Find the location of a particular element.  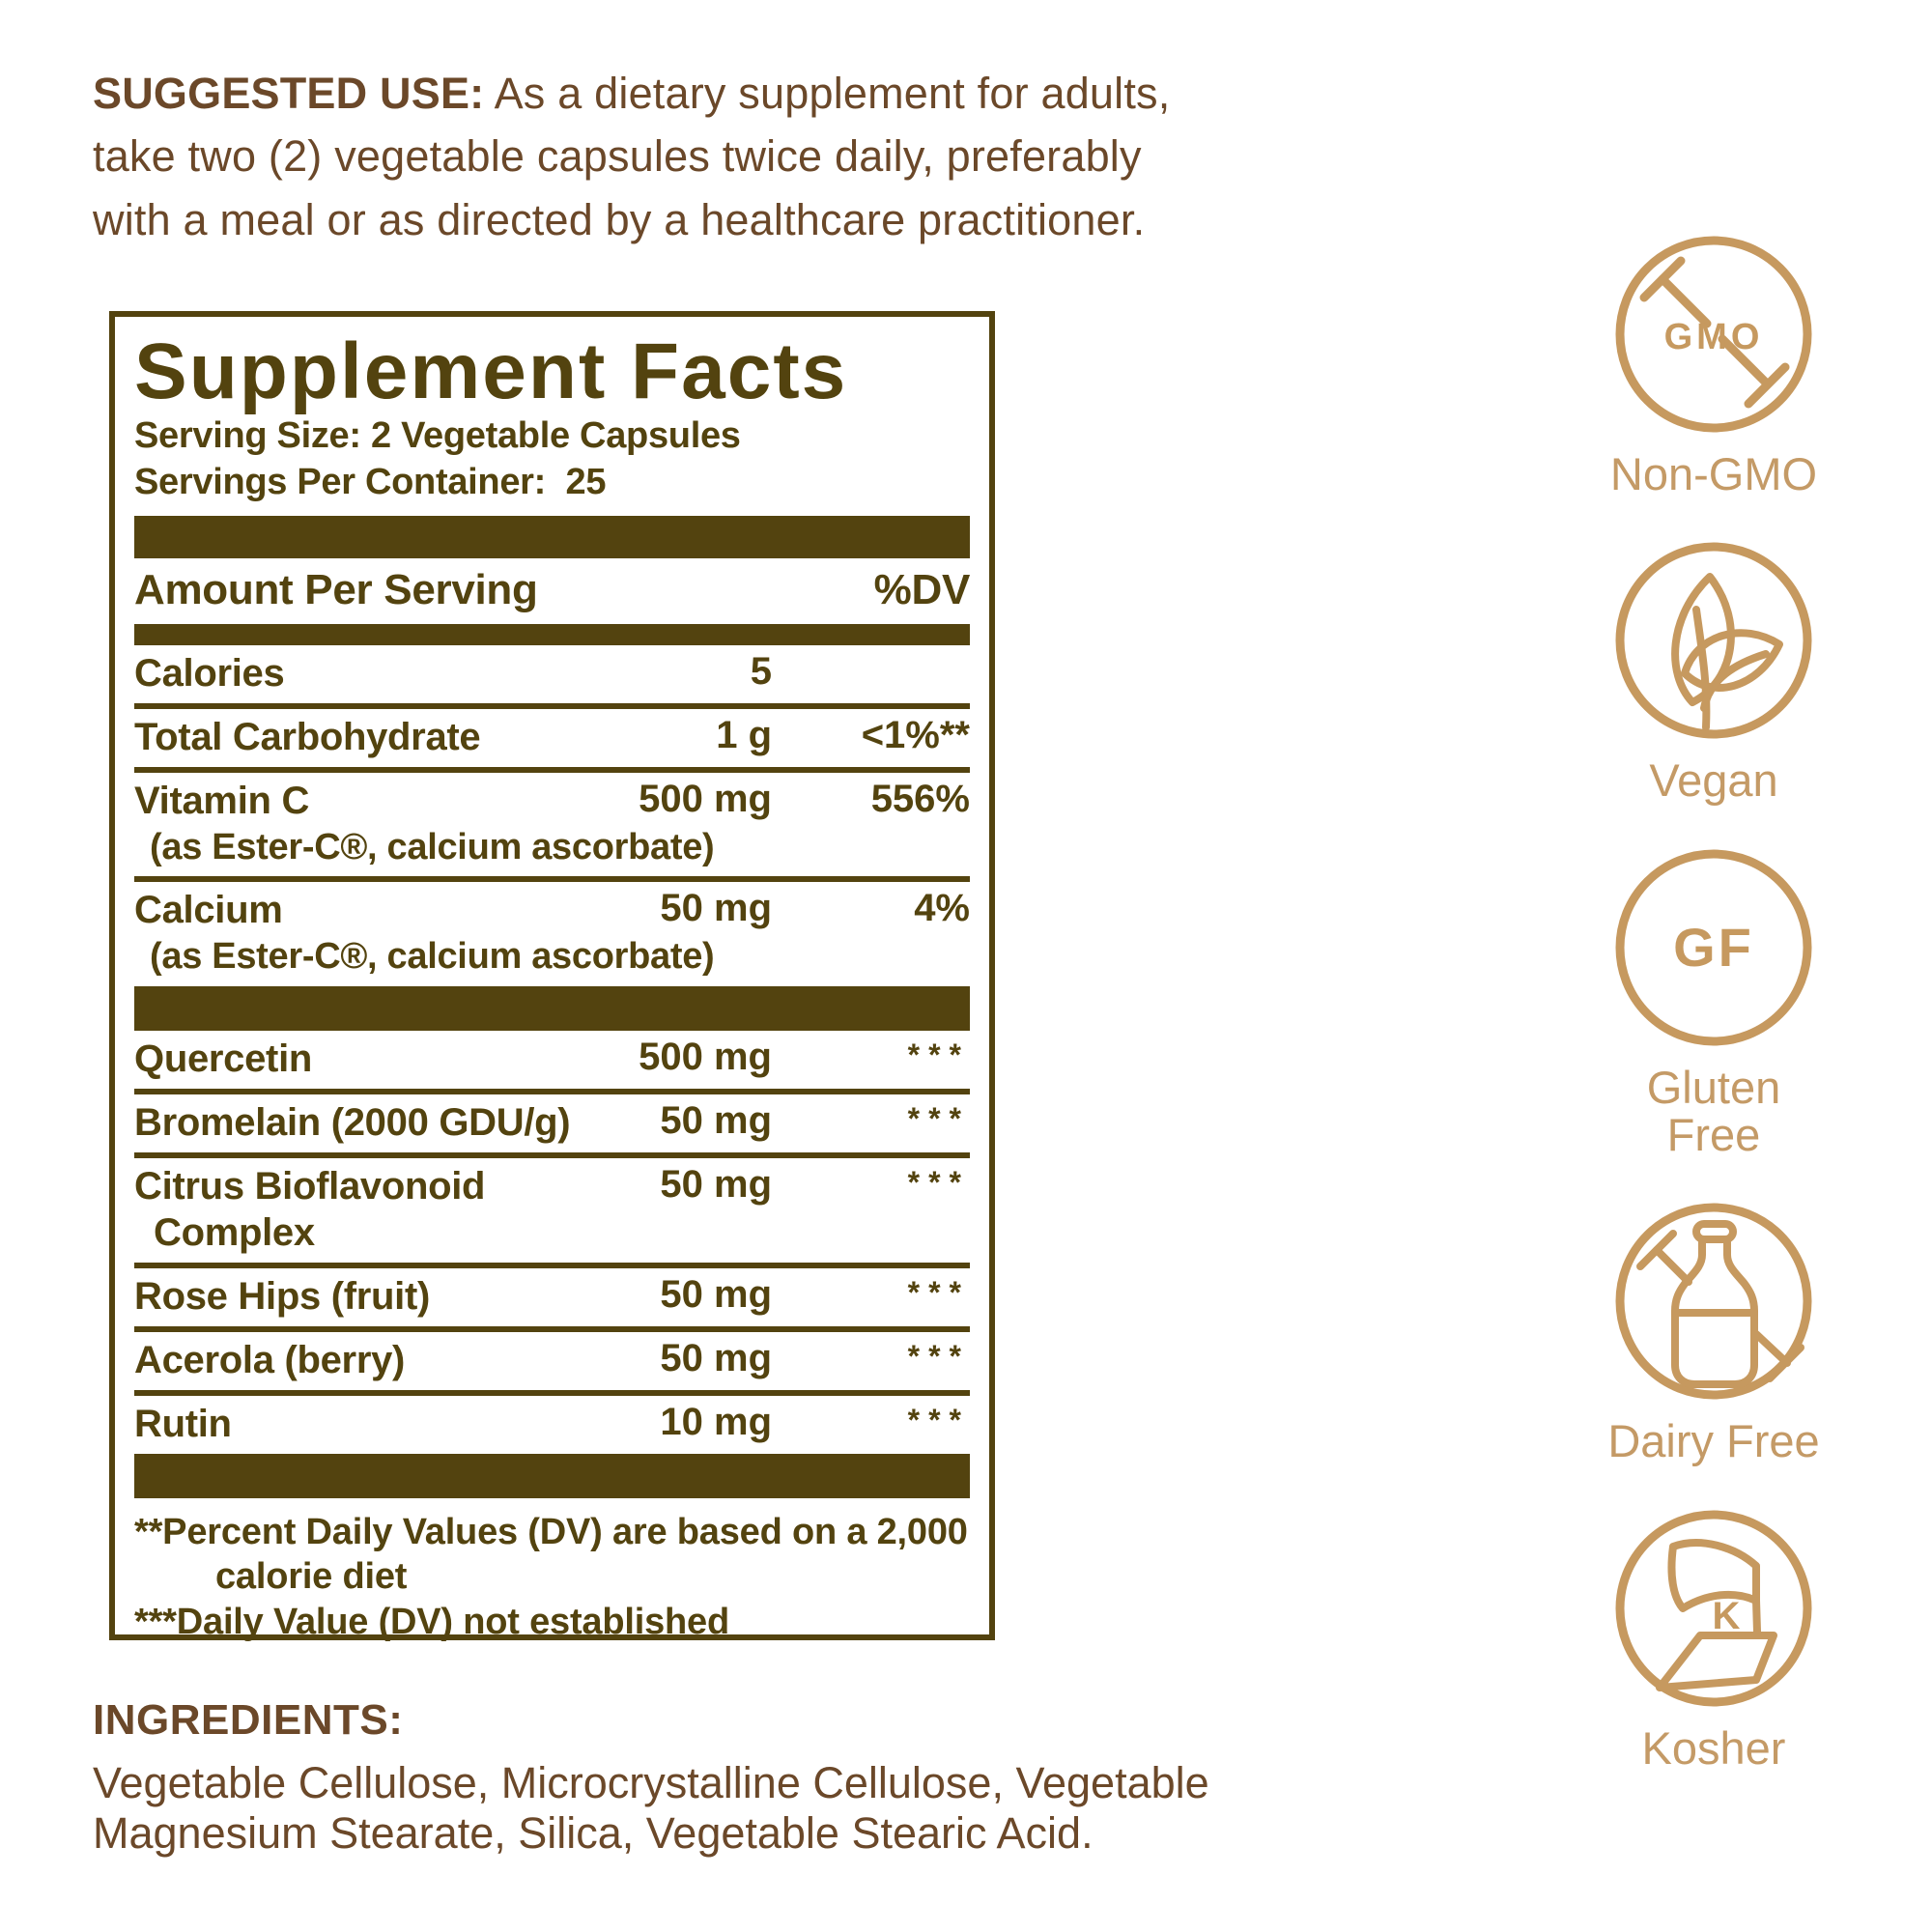

table-row-acerola: Acerola (berry) 50 mg *** is located at coordinates (552, 1358).